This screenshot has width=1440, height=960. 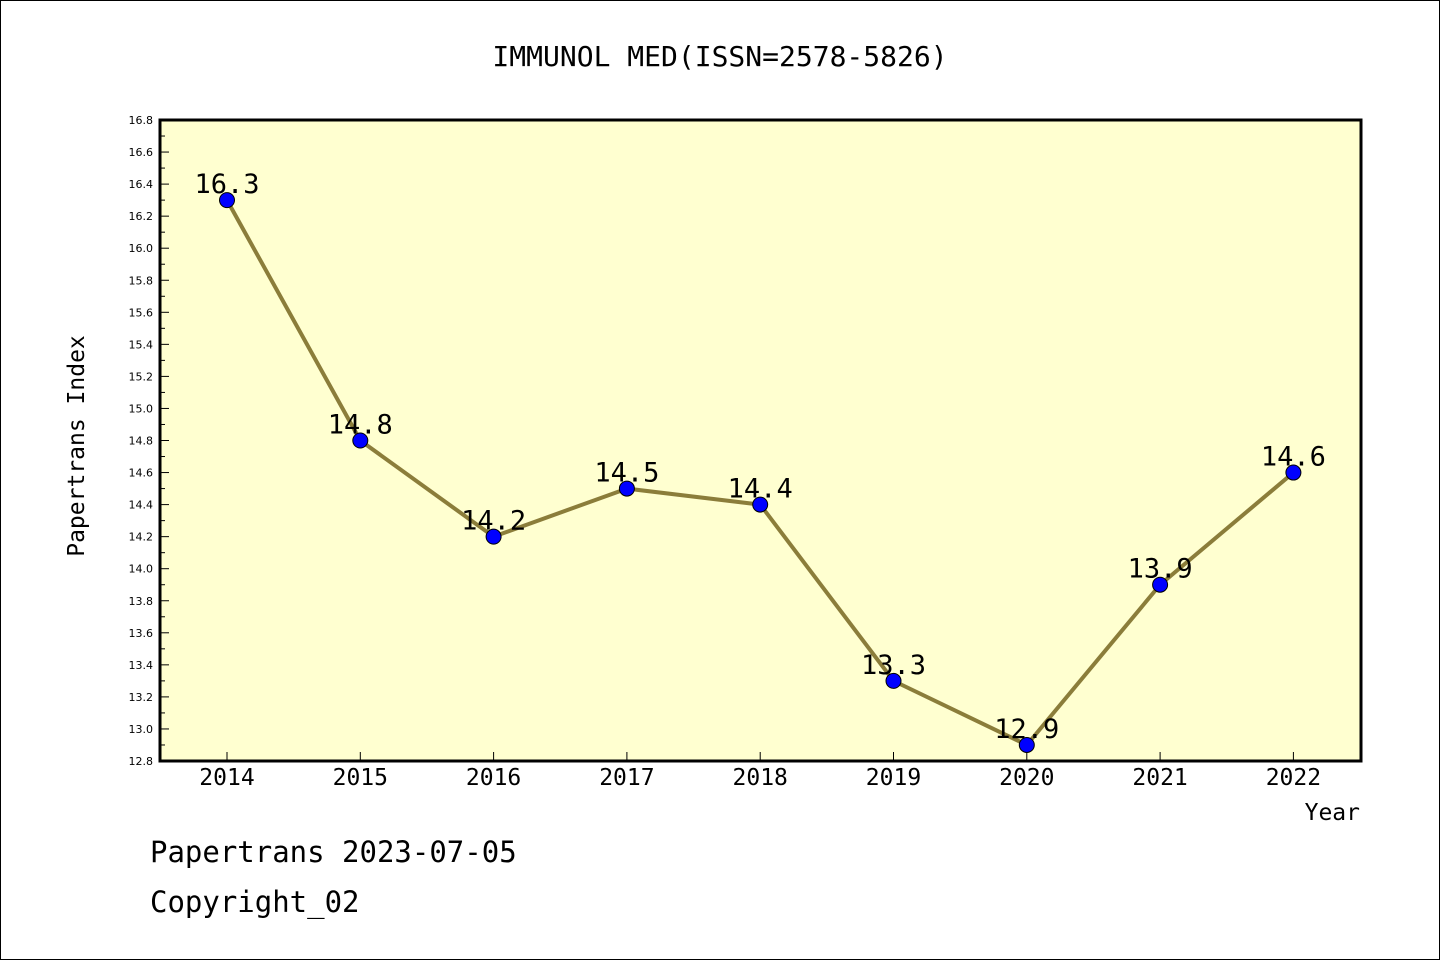 I want to click on x-tick-label: 2021, so click(x=1159, y=778).